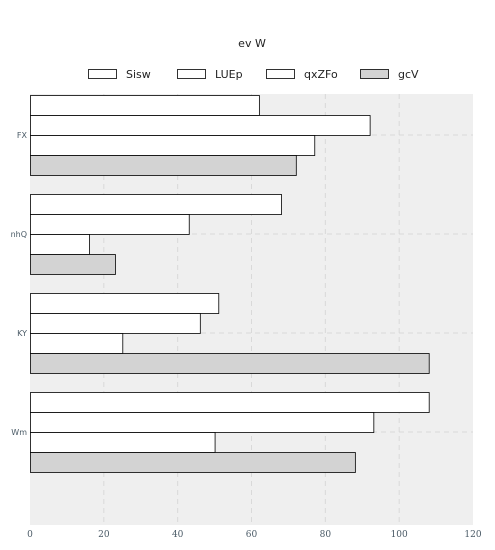 The image size is (495, 550). I want to click on y-axis-ticks: FX nhQ KY Wm, so click(19, 284).